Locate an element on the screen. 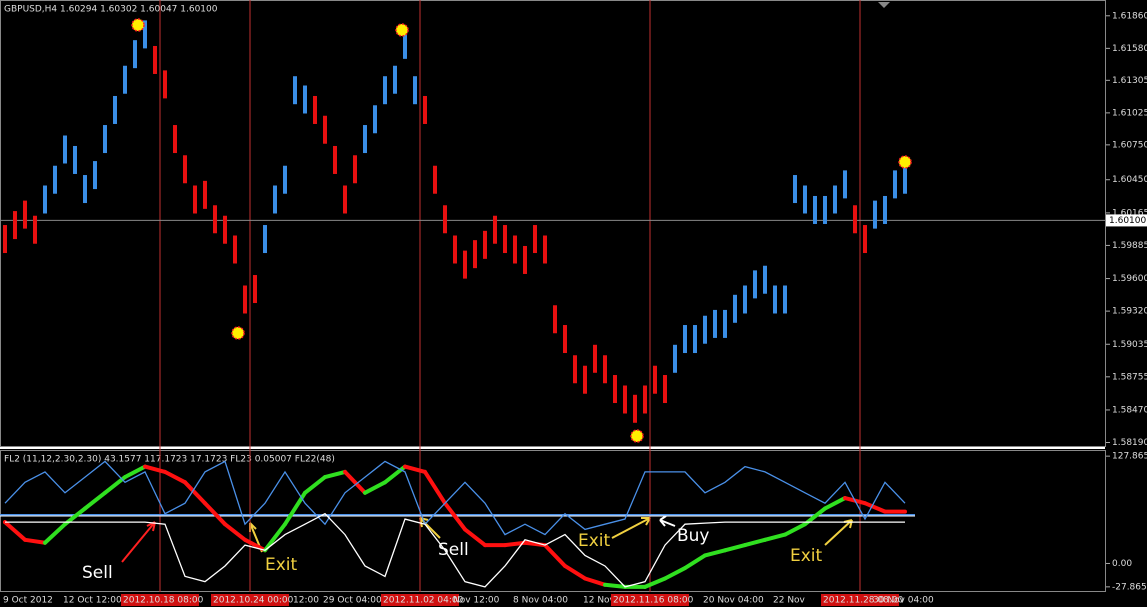  y-tick-label: 1.60165 is located at coordinates (1129, 213).